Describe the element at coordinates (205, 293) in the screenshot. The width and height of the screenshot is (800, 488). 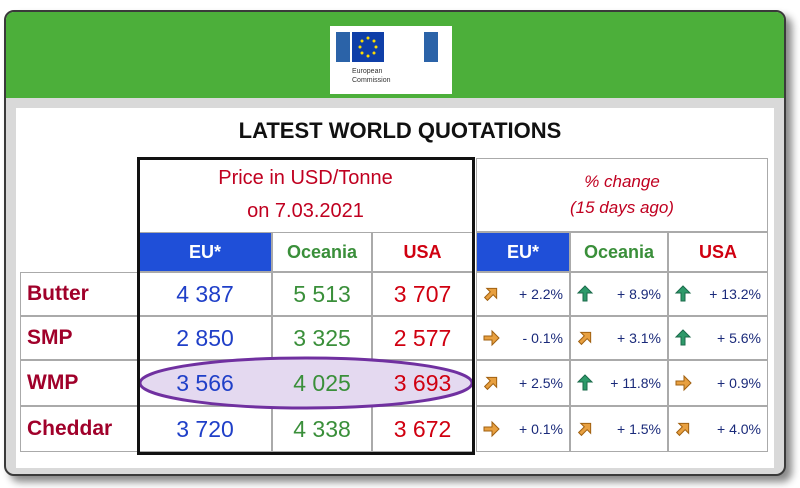
I see `price-value: 4 387` at that location.